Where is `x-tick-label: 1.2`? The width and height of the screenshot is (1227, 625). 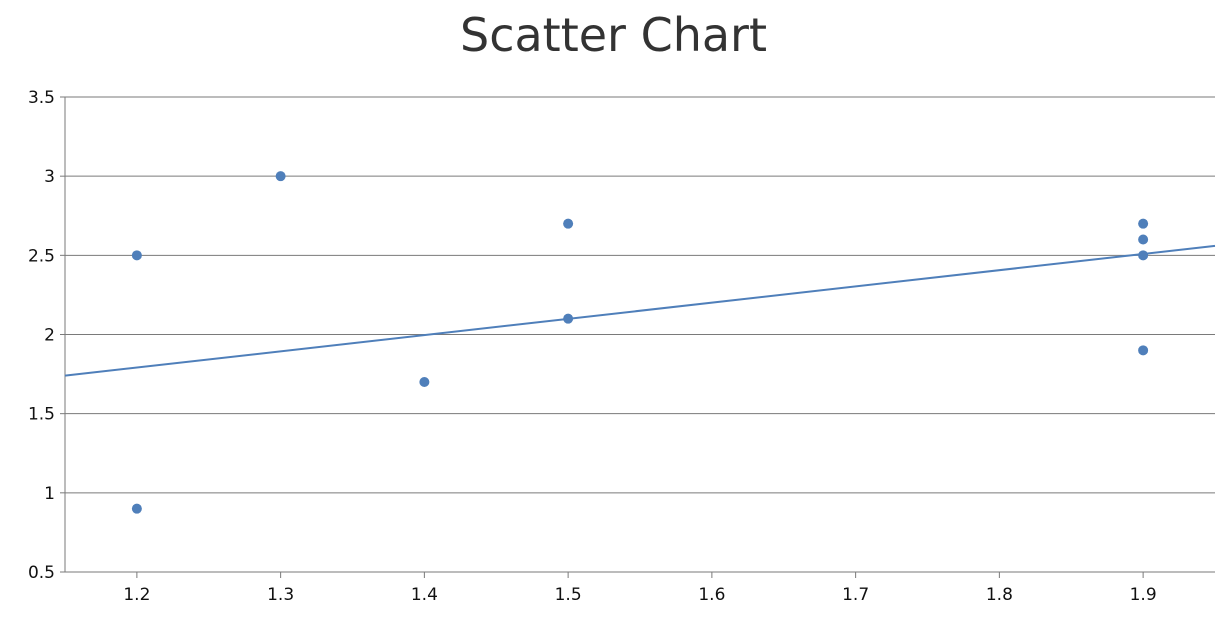
x-tick-label: 1.2 is located at coordinates (136, 595).